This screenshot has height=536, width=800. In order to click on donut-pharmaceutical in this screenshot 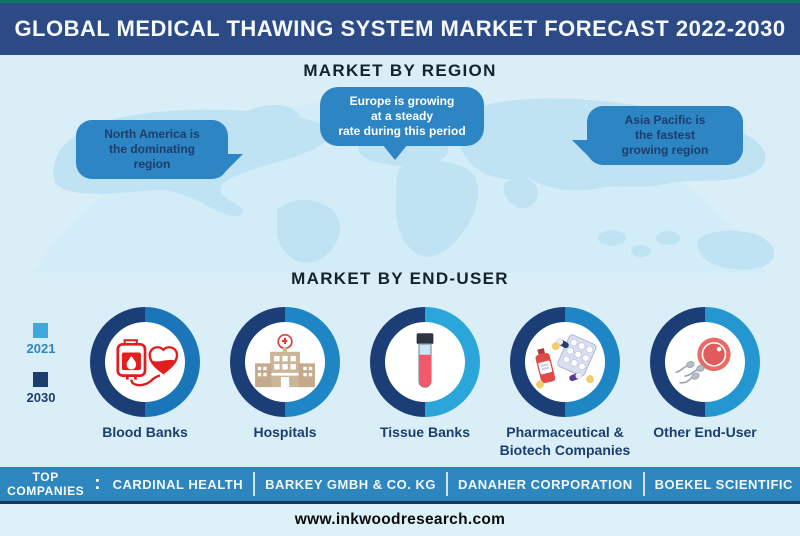, I will do `click(565, 362)`.